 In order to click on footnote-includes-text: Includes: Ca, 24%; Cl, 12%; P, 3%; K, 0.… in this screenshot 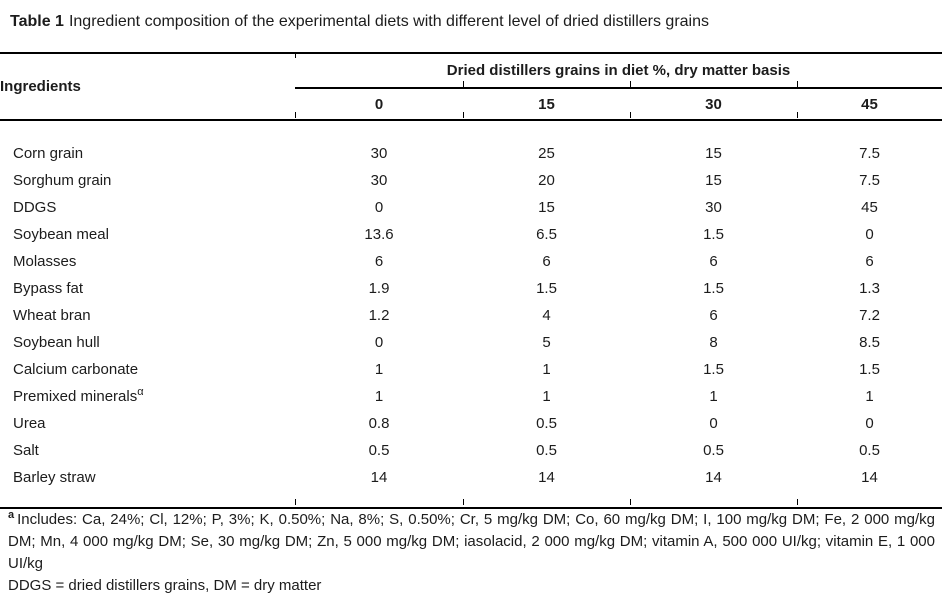, I will do `click(471, 541)`.